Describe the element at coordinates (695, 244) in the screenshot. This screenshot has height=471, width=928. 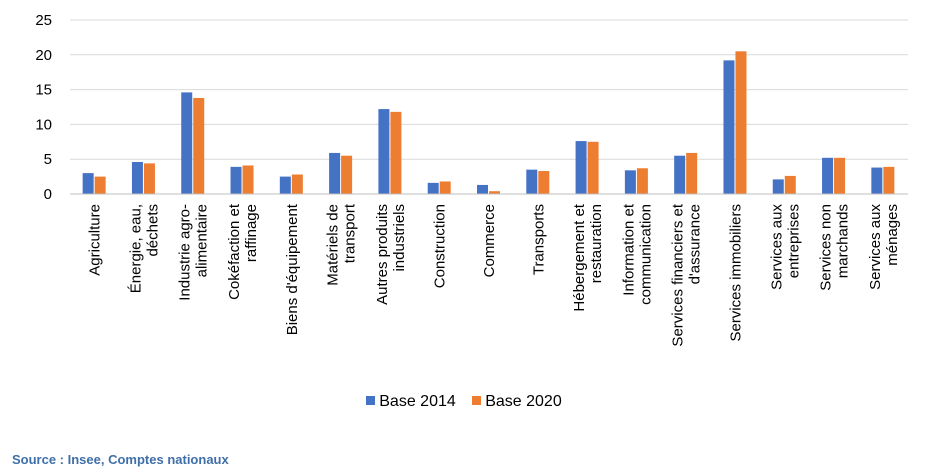
I see `x-tick-label: d'assurance` at that location.